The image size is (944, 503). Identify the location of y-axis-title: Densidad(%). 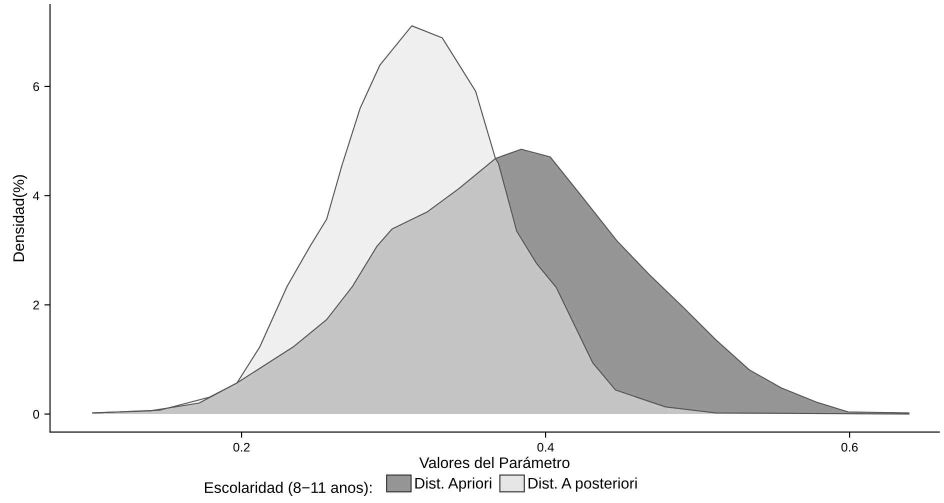
(20, 218).